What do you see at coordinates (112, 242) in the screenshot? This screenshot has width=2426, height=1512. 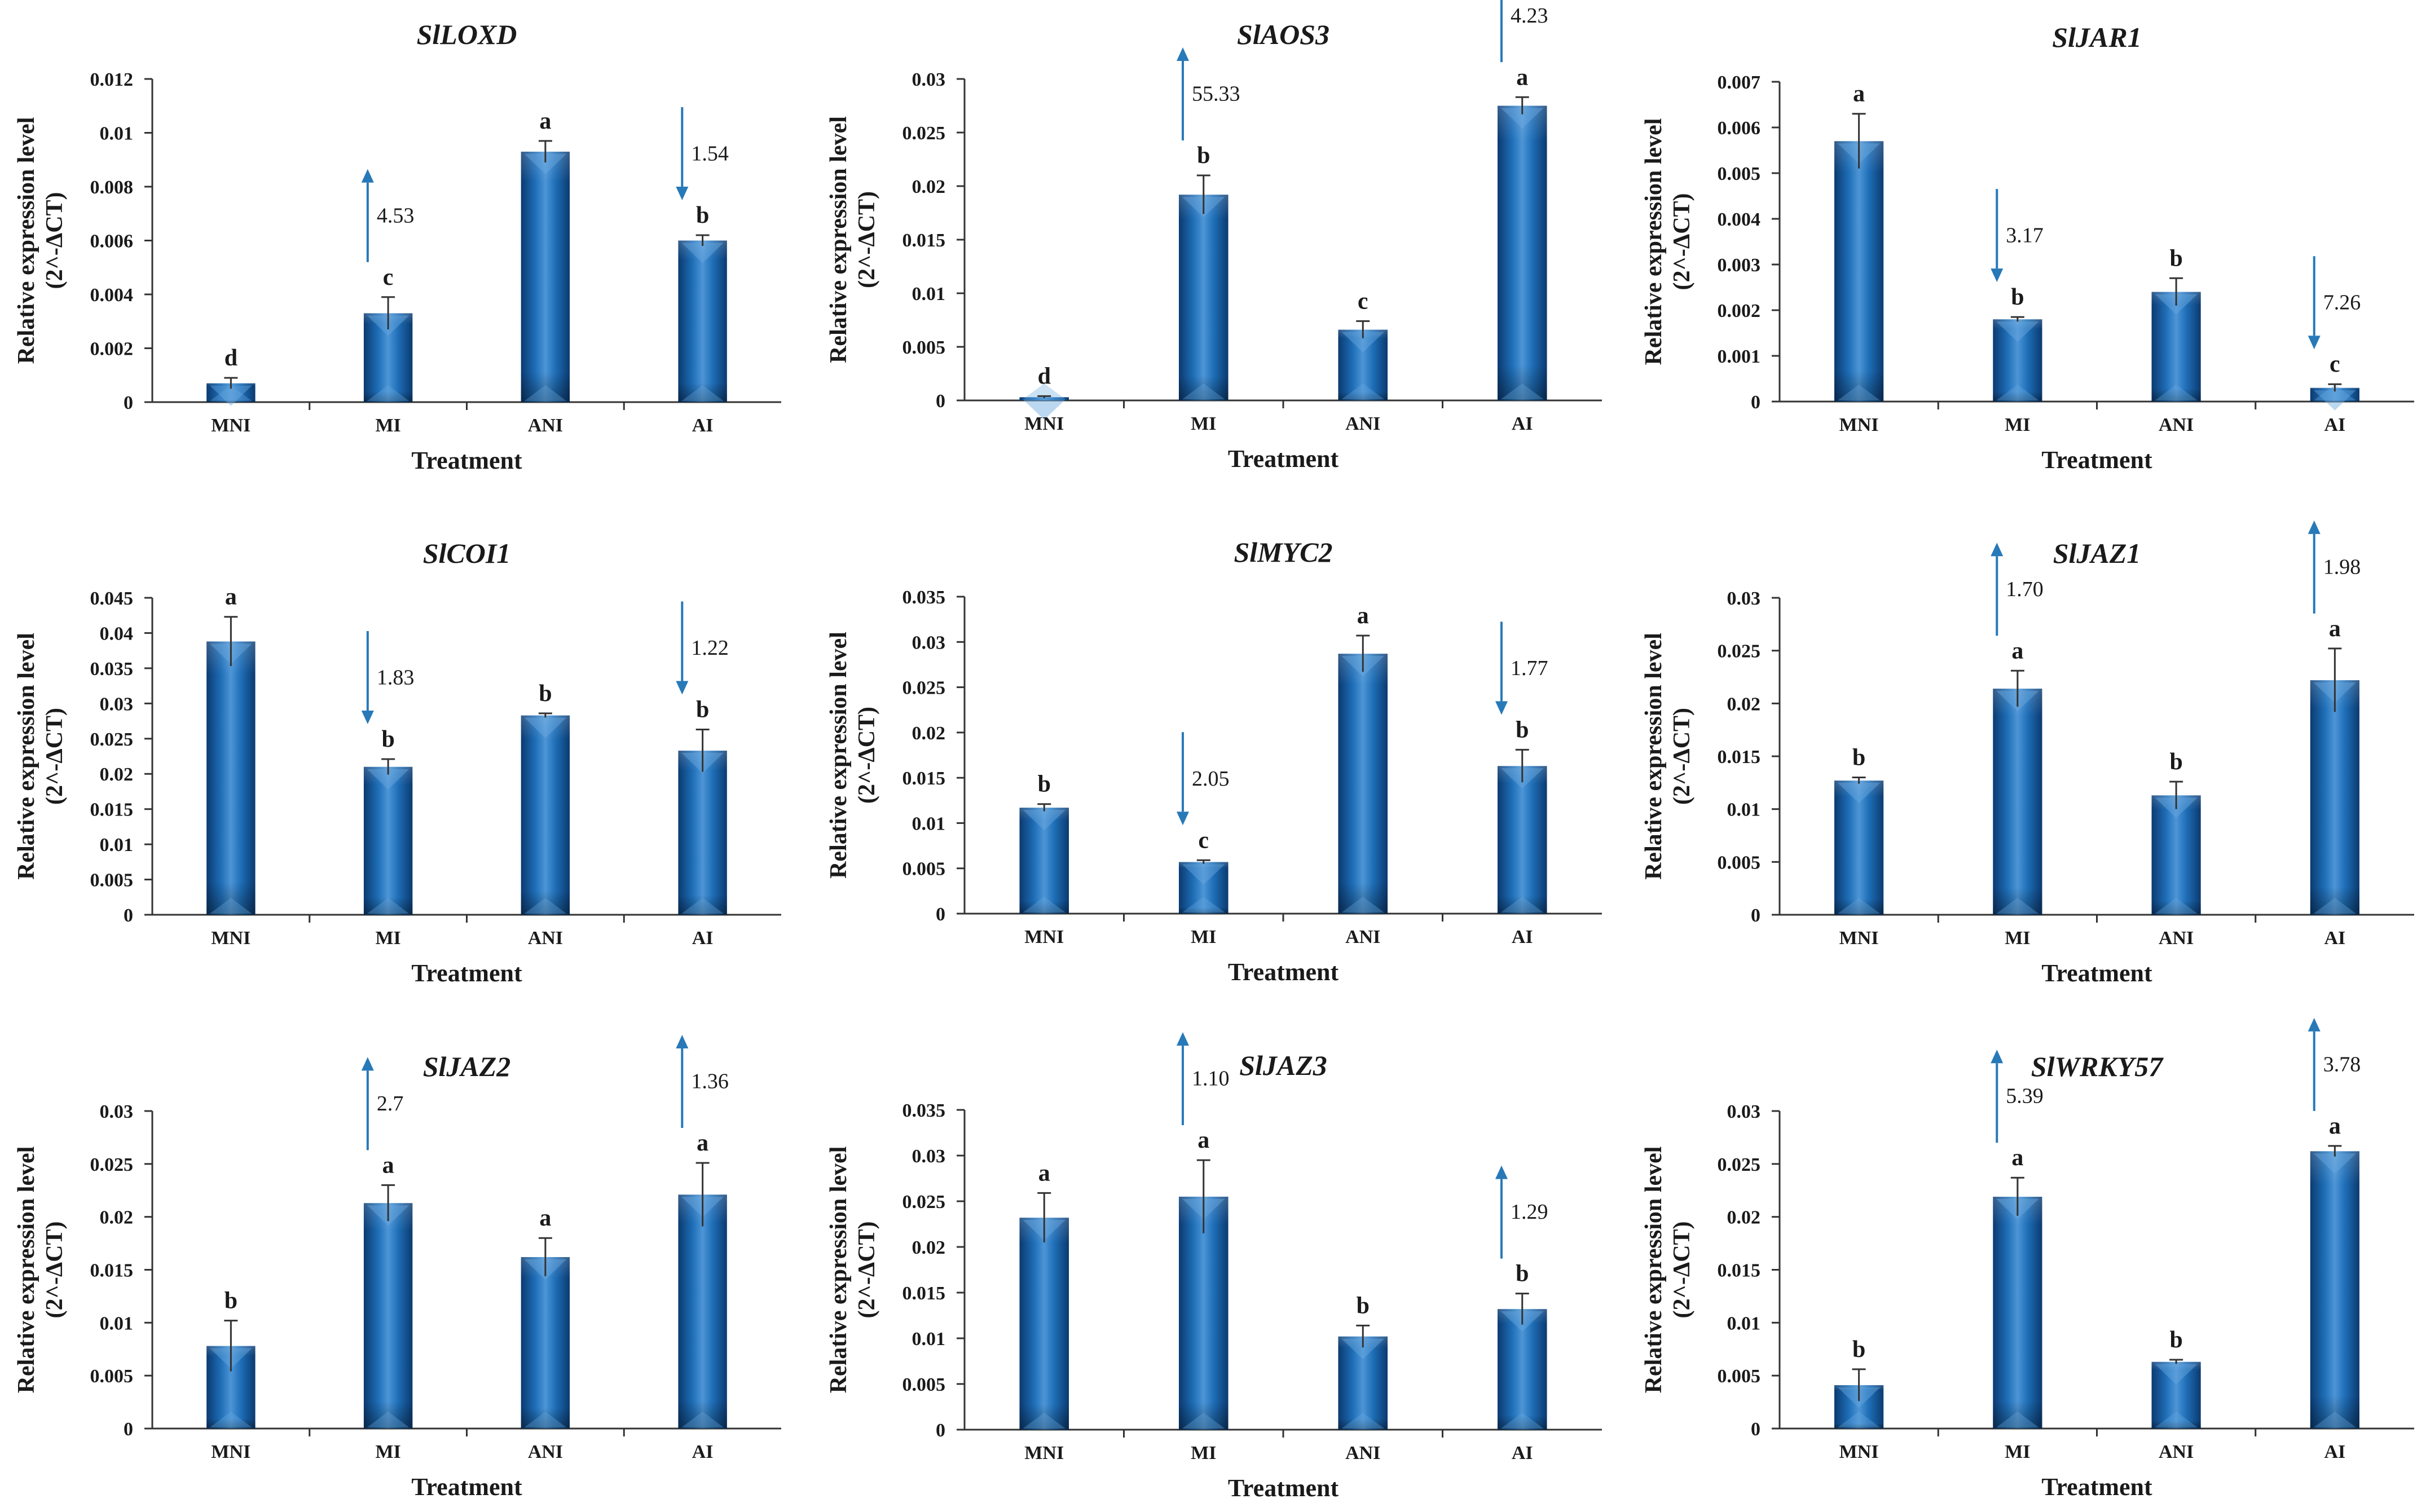 I see `y-tick-label: 0.006` at bounding box center [112, 242].